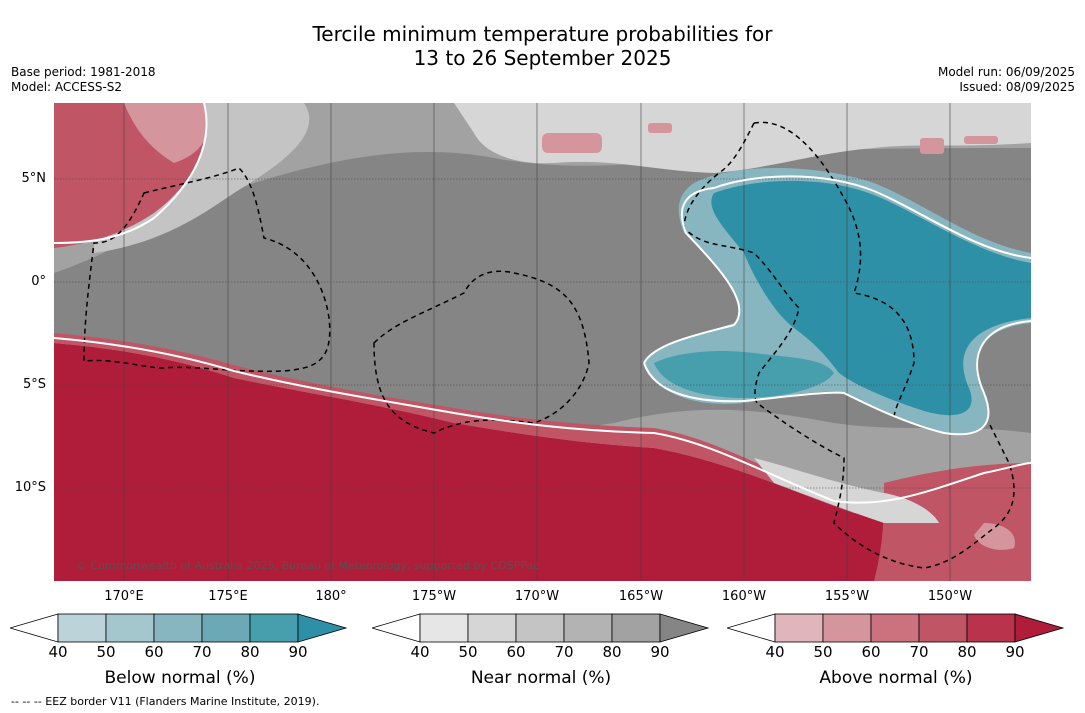 Image resolution: width=1085 pixels, height=713 pixels. What do you see at coordinates (847, 596) in the screenshot?
I see `lon-label-155w: 155°W` at bounding box center [847, 596].